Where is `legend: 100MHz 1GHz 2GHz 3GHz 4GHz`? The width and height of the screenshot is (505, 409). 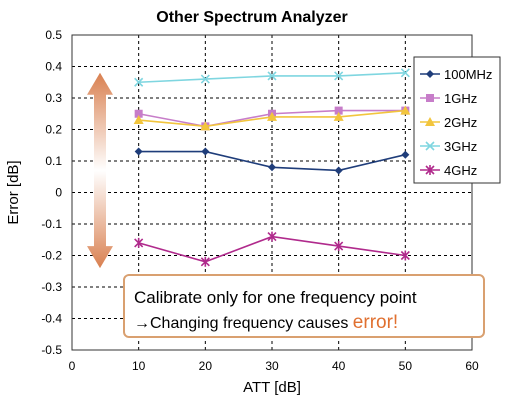
legend: 100MHz 1GHz 2GHz 3GHz 4GHz is located at coordinates (457, 120).